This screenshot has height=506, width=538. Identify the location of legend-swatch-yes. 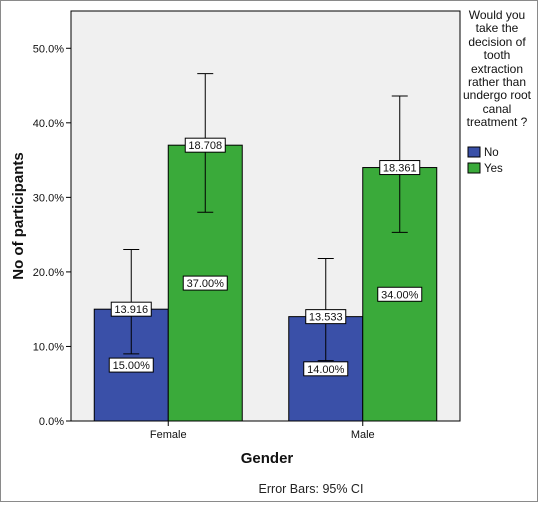
(474, 168).